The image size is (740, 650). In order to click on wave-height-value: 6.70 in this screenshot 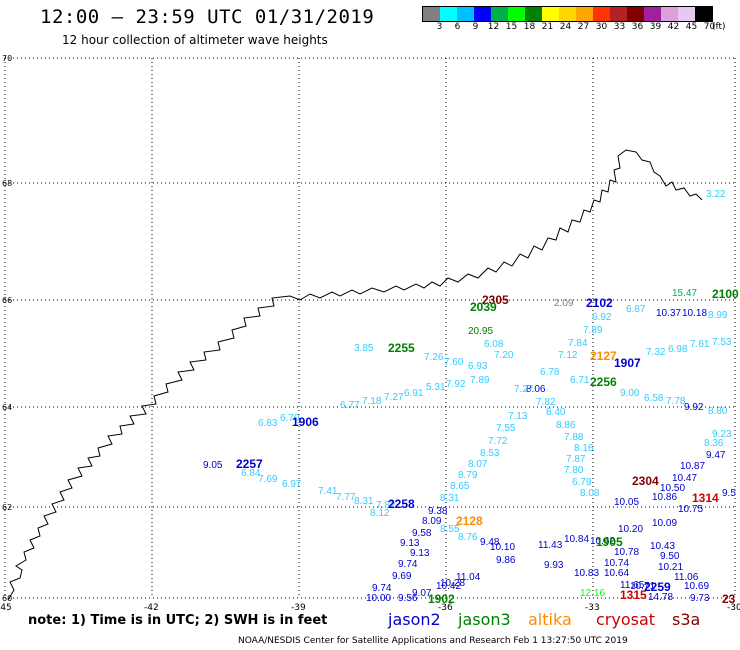, I will do `click(290, 418)`.